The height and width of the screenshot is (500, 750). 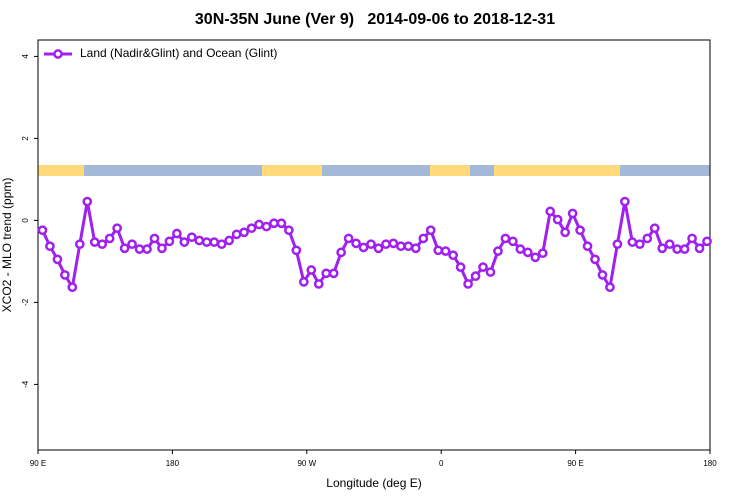 I want to click on ocean-strip, so click(x=374, y=170).